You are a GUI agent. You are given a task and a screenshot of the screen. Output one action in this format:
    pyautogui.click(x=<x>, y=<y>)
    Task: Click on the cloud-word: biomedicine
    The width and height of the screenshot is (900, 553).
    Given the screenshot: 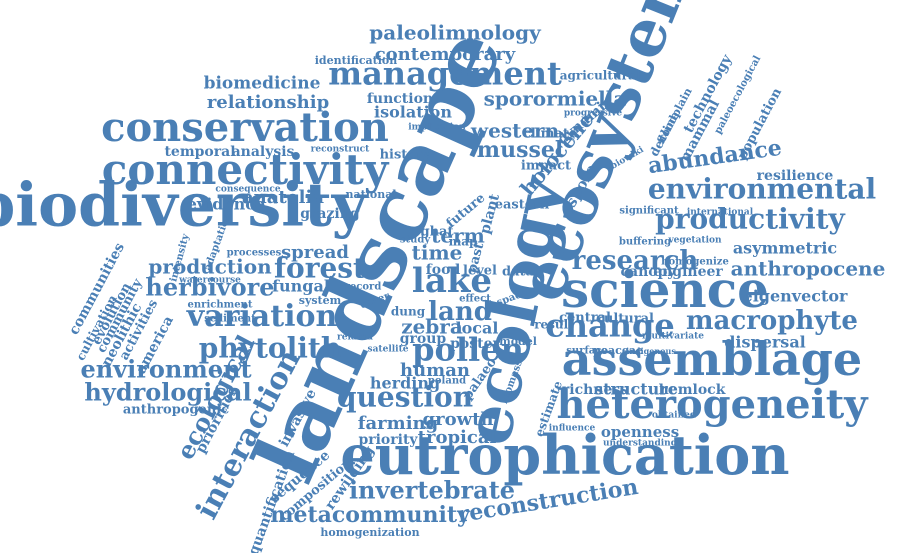 What is the action you would take?
    pyautogui.click(x=262, y=84)
    